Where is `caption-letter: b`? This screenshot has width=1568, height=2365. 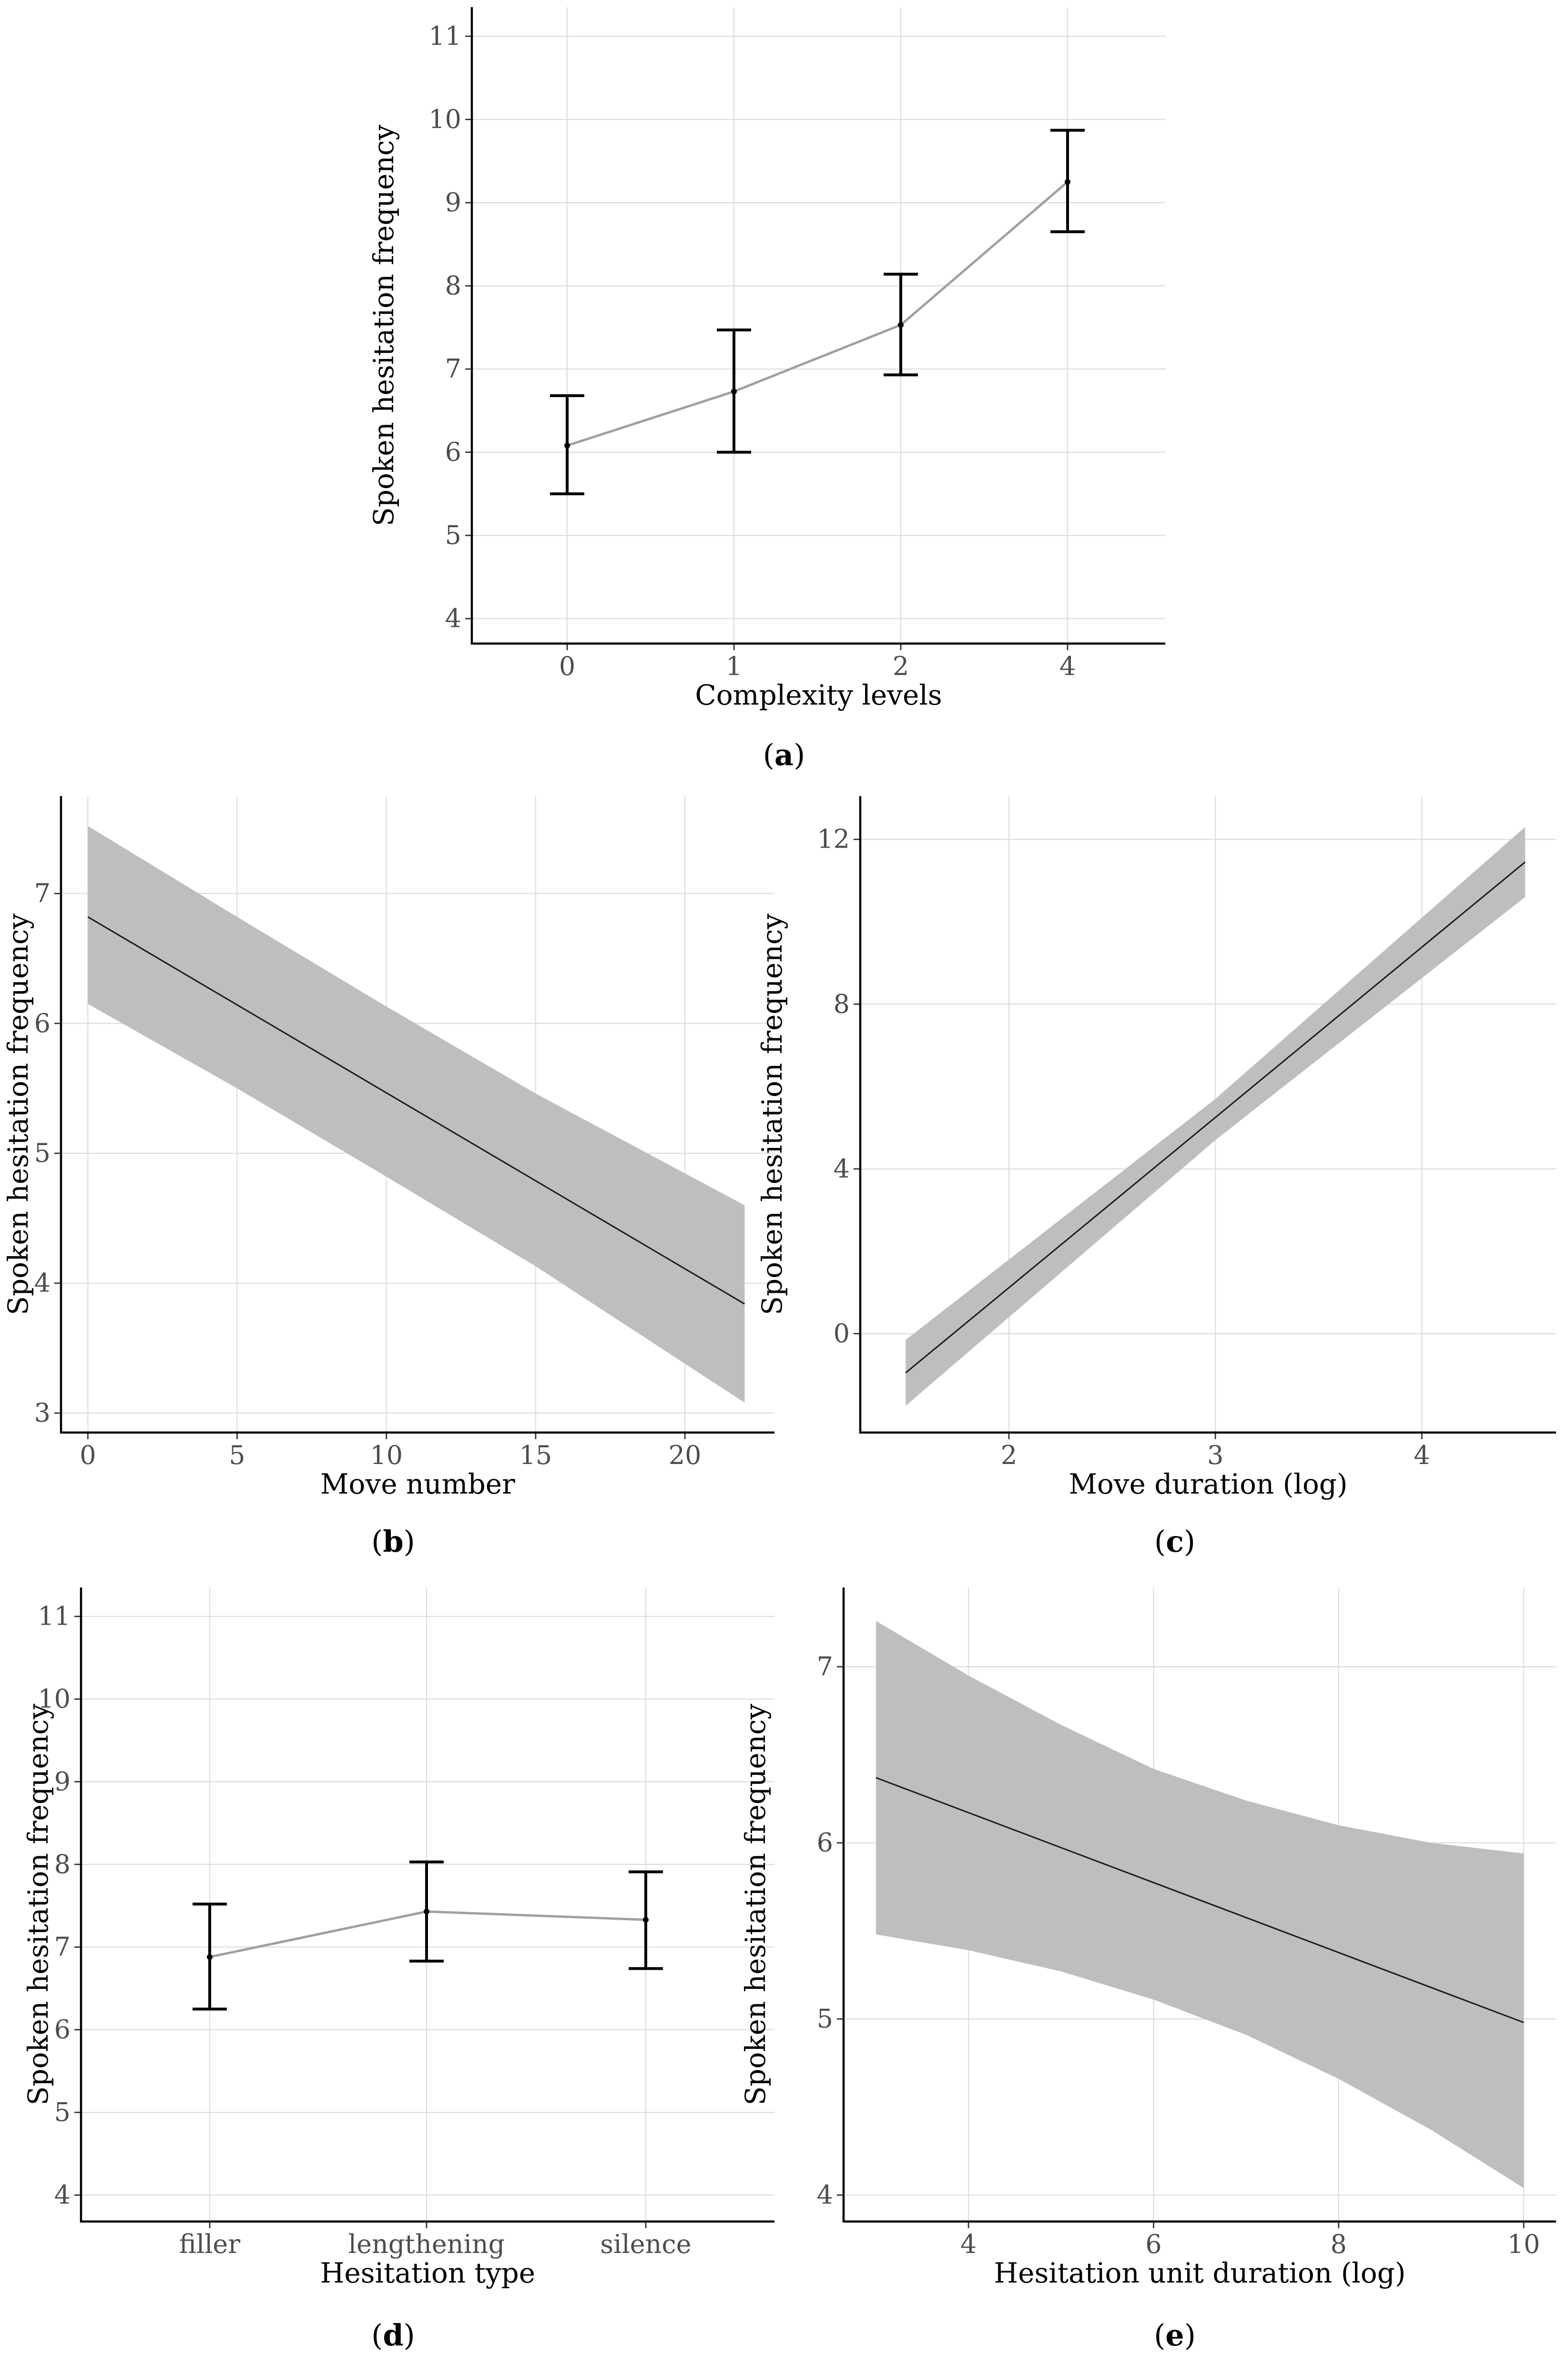 caption-letter: b is located at coordinates (393, 1541).